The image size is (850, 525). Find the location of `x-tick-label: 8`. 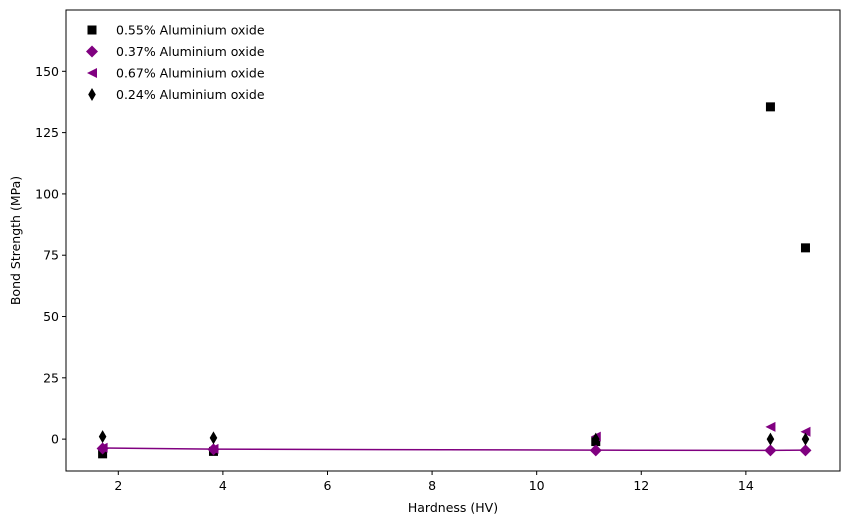

x-tick-label: 8 is located at coordinates (432, 485).